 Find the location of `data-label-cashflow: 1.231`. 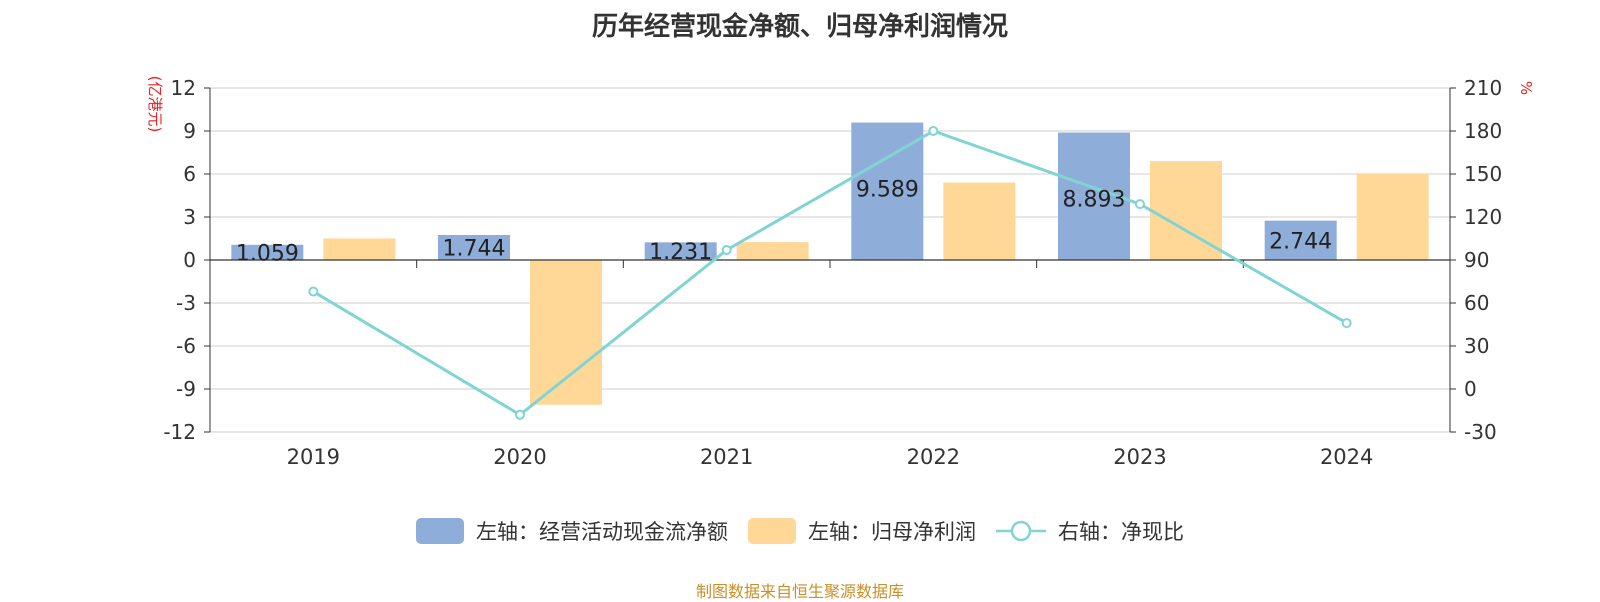

data-label-cashflow: 1.231 is located at coordinates (680, 252).